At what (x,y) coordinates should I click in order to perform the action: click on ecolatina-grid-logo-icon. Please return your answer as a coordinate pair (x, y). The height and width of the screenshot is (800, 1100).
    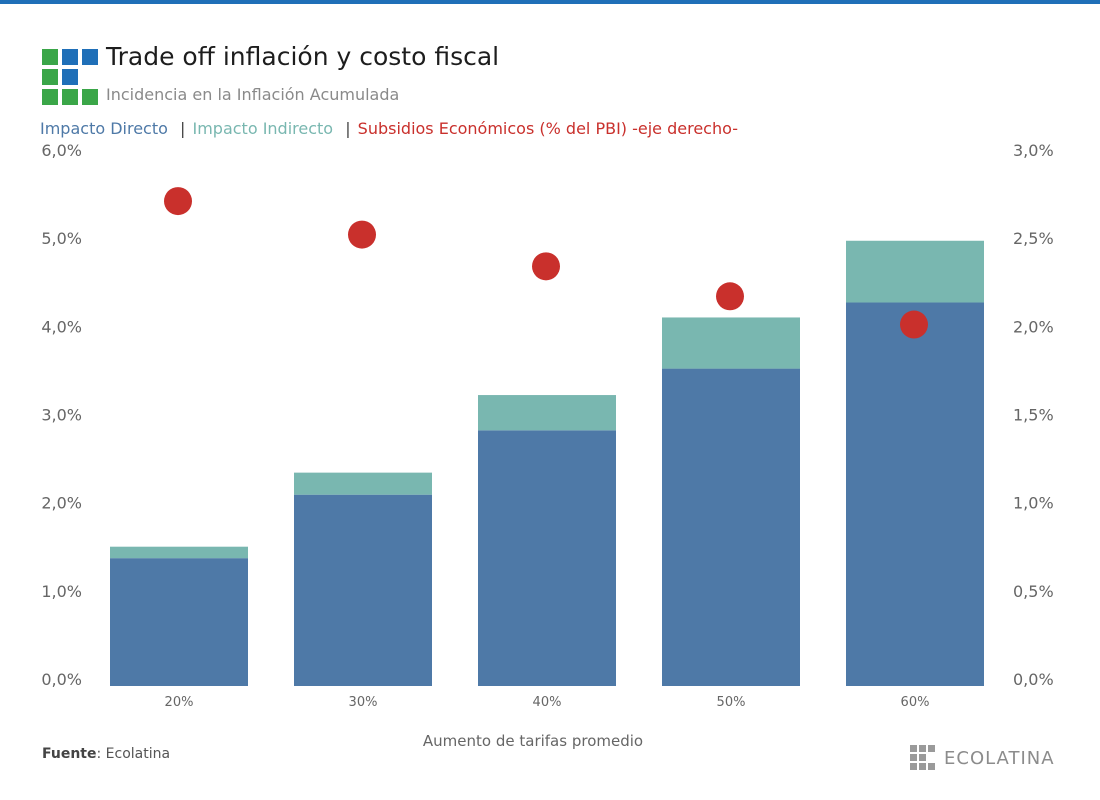
    Looking at the image, I should click on (70, 77).